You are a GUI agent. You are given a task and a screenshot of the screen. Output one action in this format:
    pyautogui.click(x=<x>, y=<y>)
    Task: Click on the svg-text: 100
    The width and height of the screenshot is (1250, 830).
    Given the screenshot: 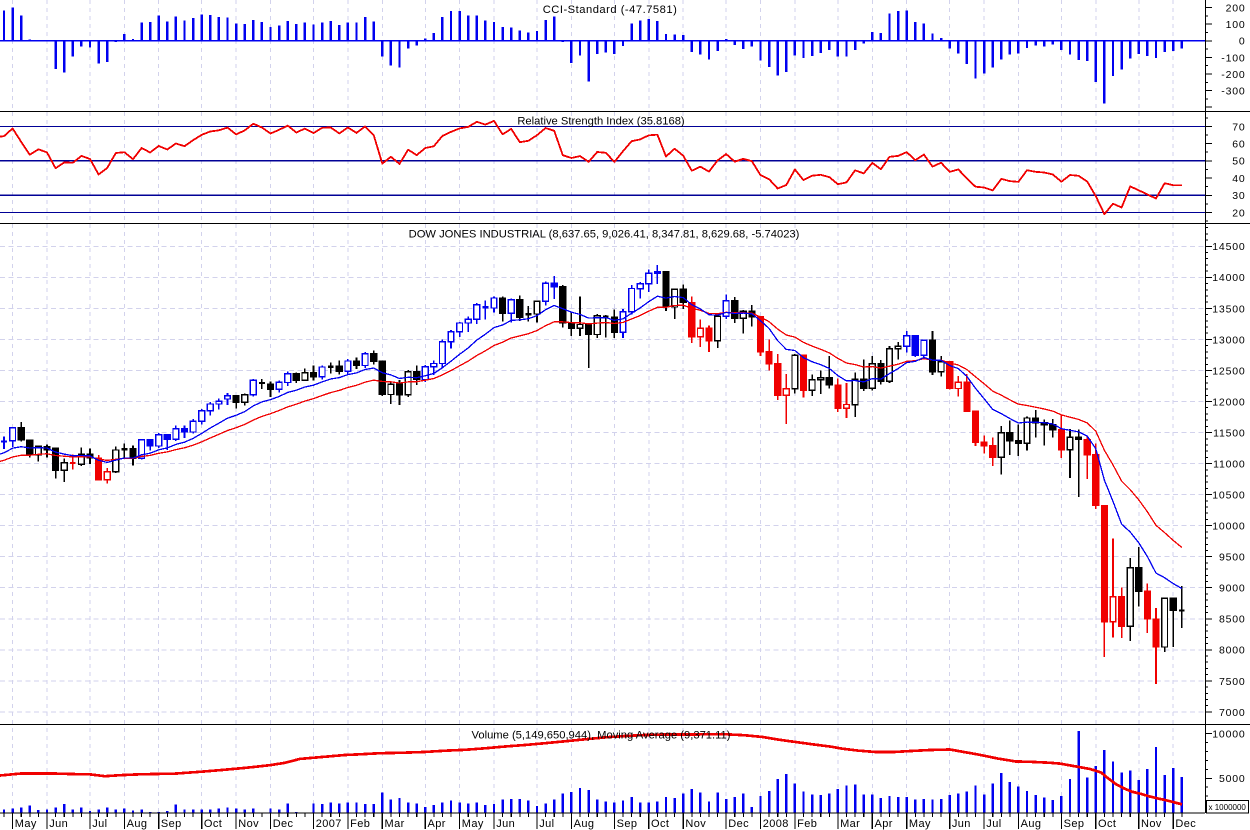 What is the action you would take?
    pyautogui.click(x=1236, y=25)
    